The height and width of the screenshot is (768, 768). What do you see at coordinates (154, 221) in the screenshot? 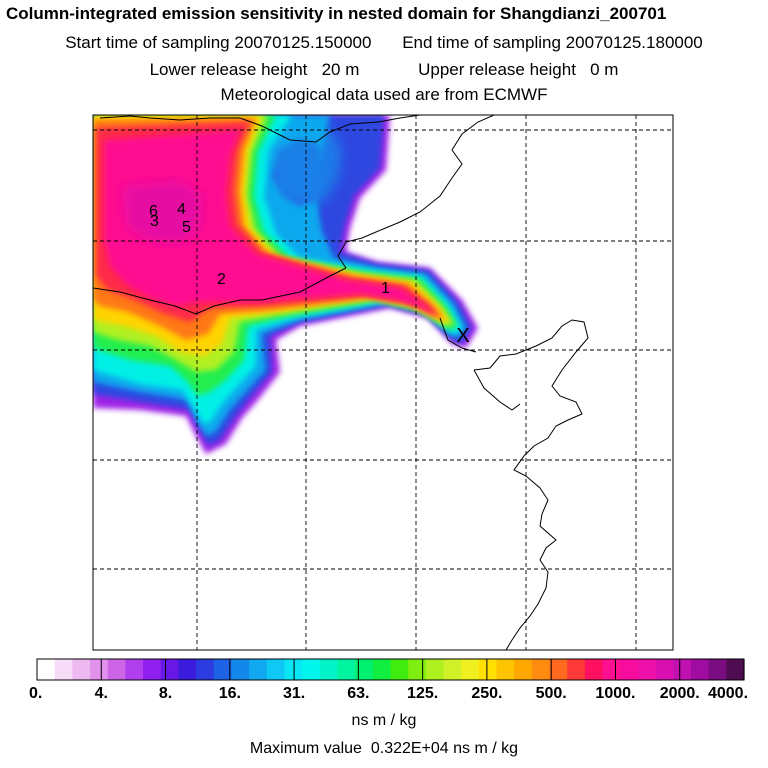
I see `cluster-label-3: 3` at bounding box center [154, 221].